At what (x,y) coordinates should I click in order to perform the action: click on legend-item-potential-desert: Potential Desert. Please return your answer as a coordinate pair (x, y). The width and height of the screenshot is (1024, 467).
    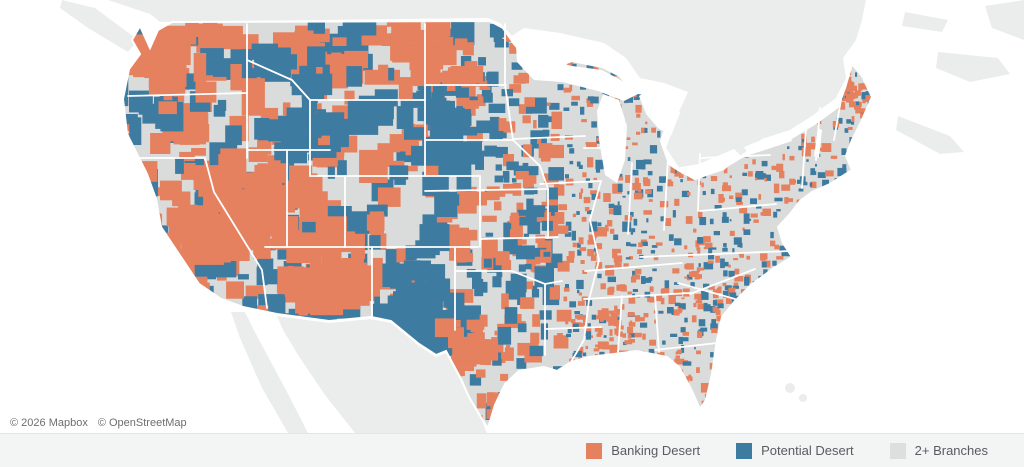
    Looking at the image, I should click on (795, 450).